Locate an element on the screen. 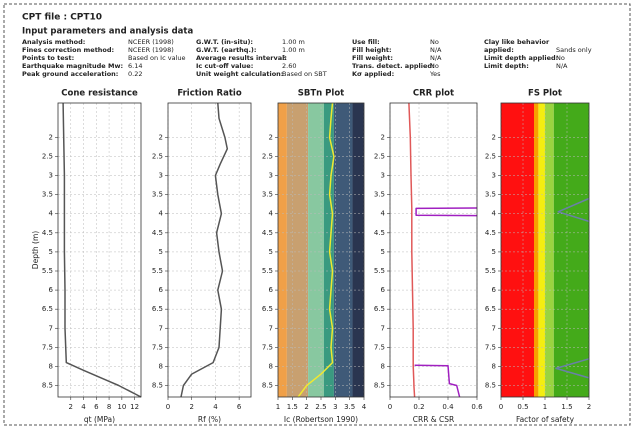 The image size is (635, 430). param-value: N/A is located at coordinates (562, 66).